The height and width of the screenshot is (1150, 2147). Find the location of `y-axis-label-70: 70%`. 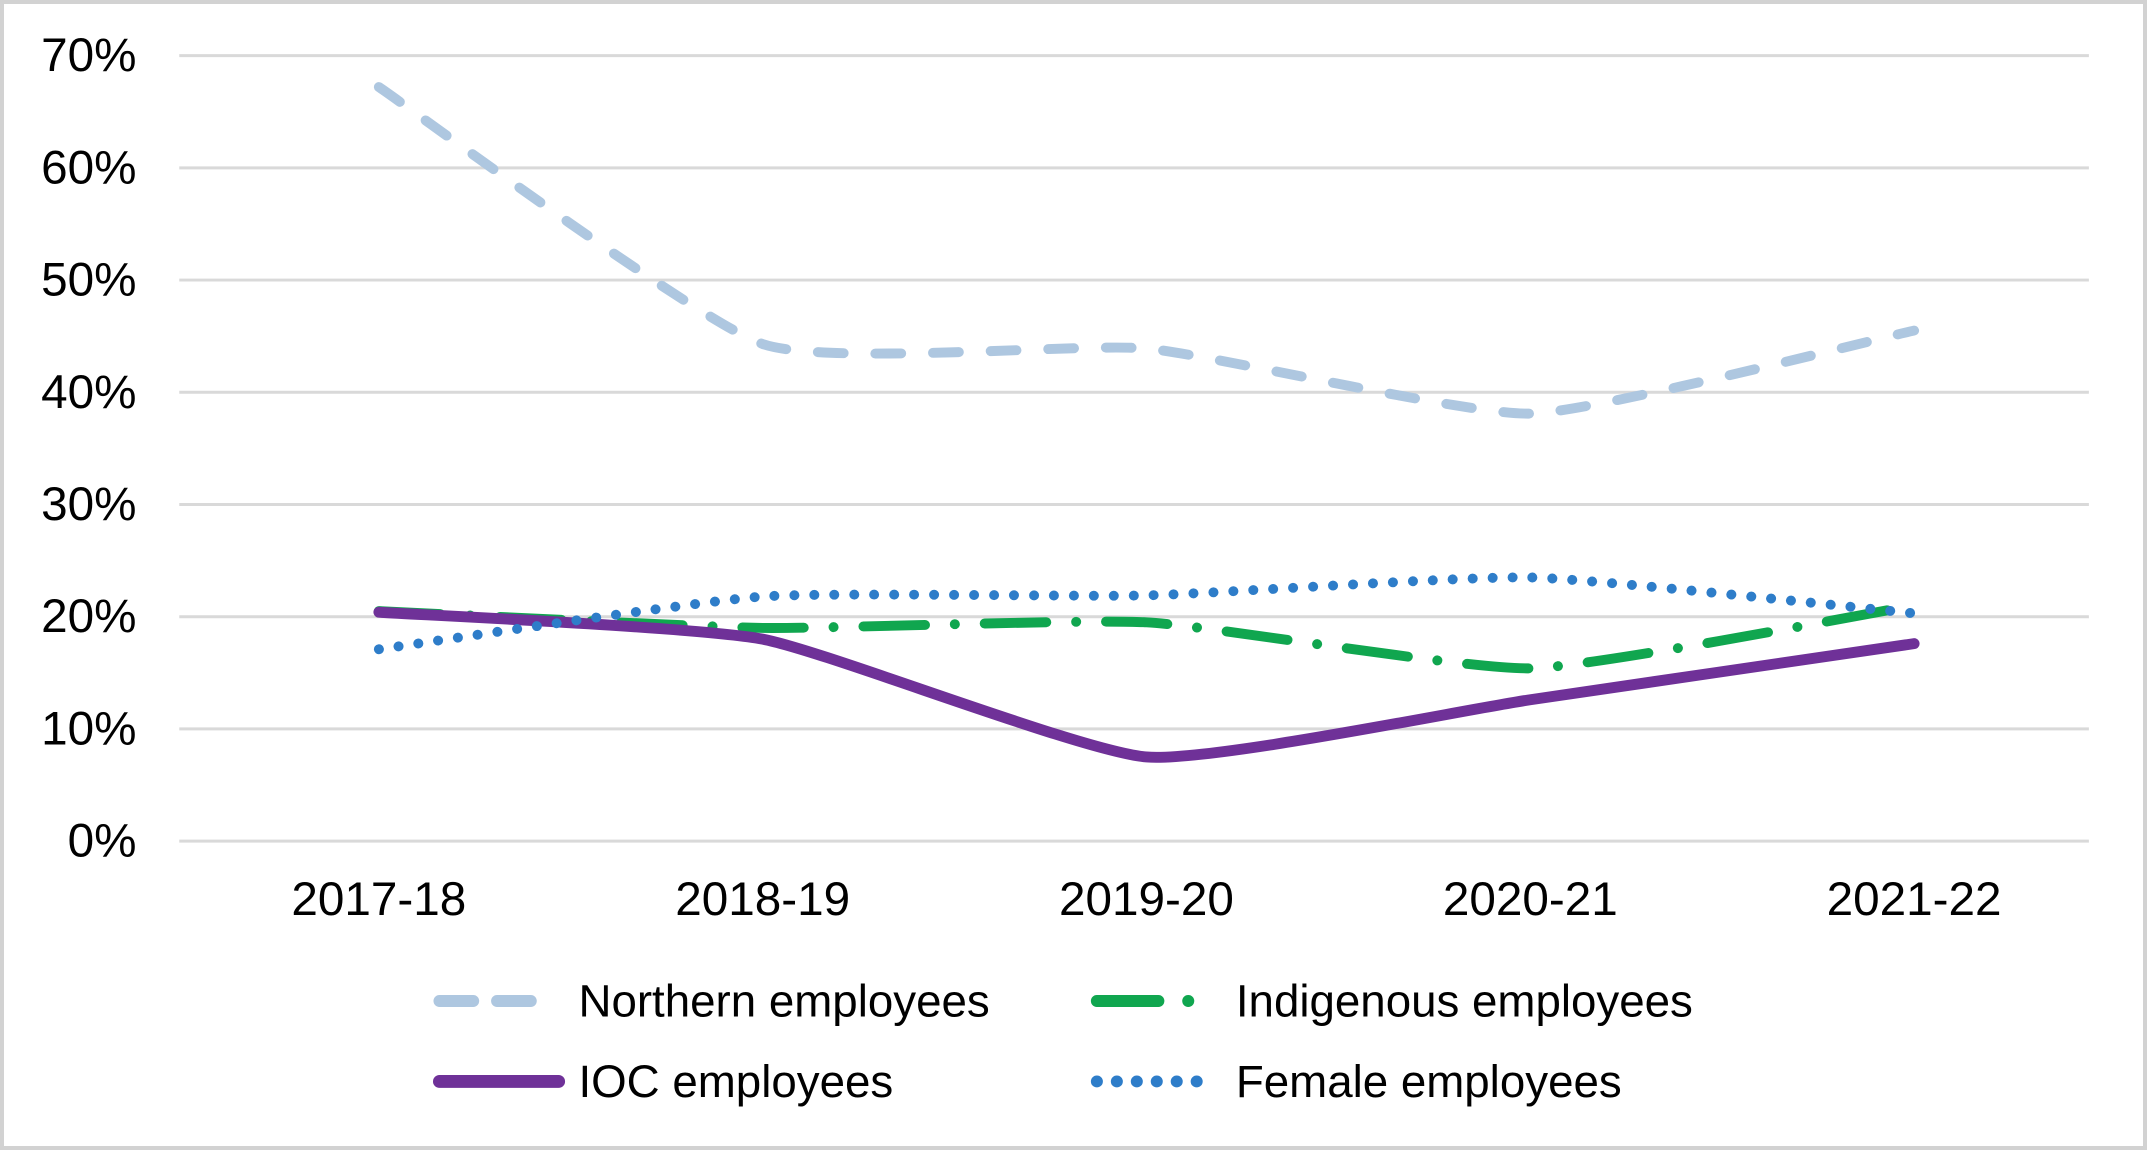

y-axis-label-70: 70% is located at coordinates (88, 55).